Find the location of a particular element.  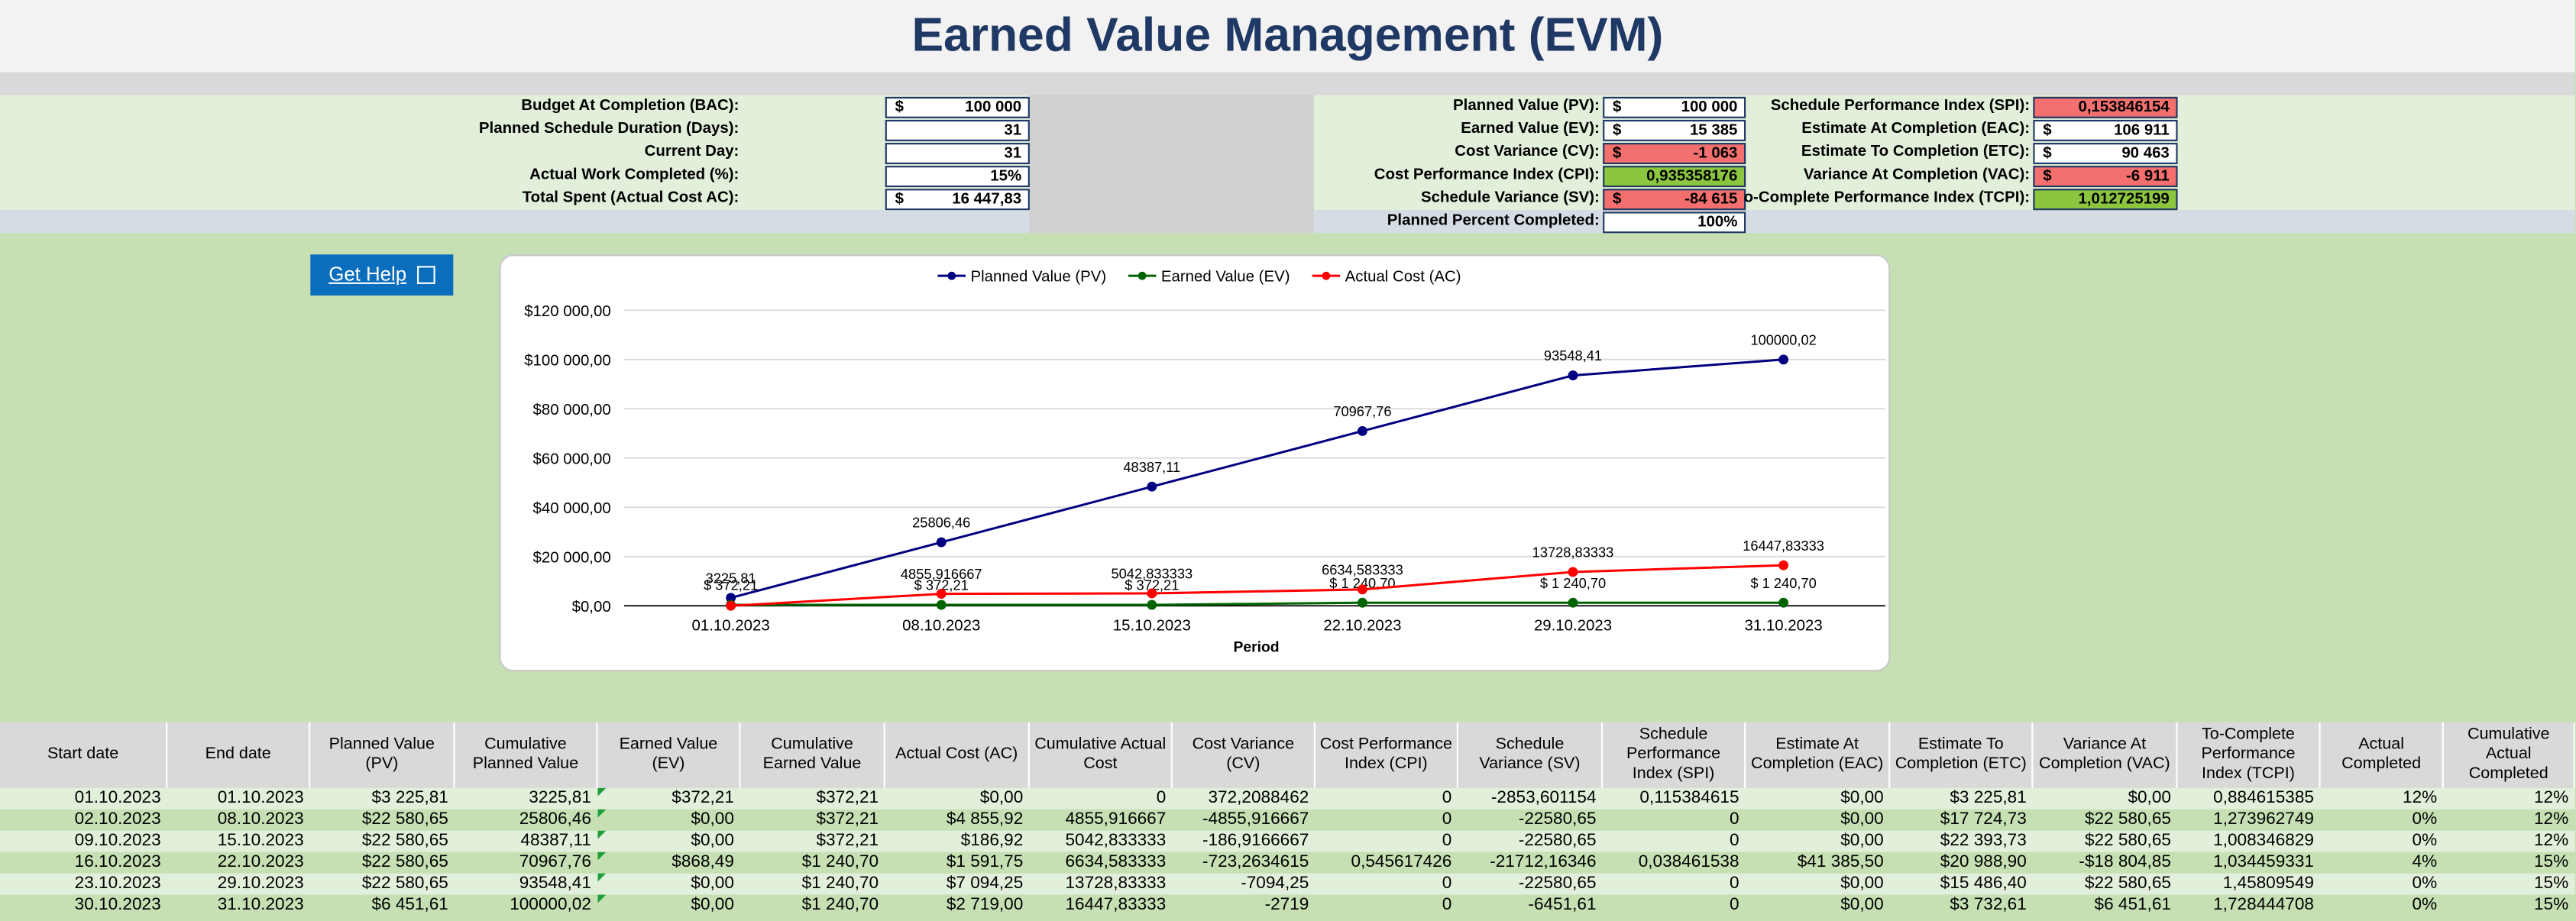

table-header: Actual Completed is located at coordinates (2382, 755).